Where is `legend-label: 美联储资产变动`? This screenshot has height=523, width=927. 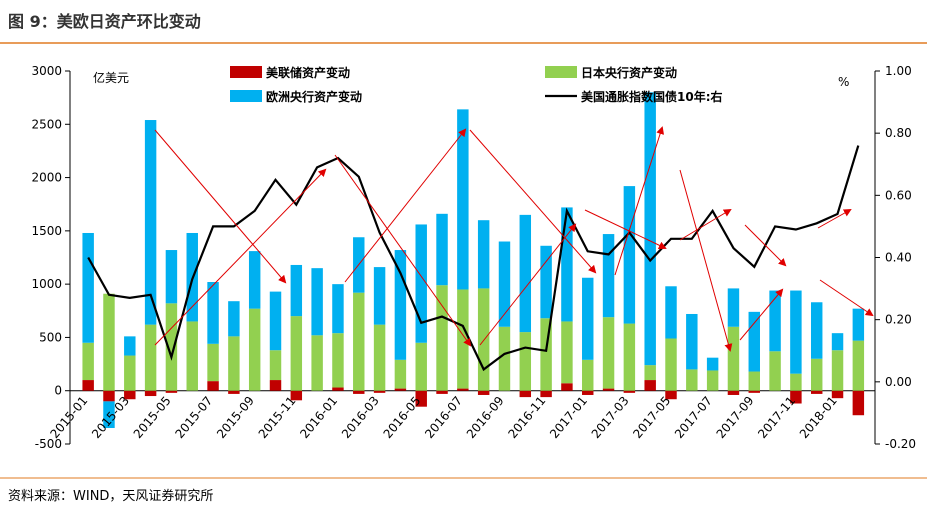 legend-label: 美联储资产变动 is located at coordinates (308, 72).